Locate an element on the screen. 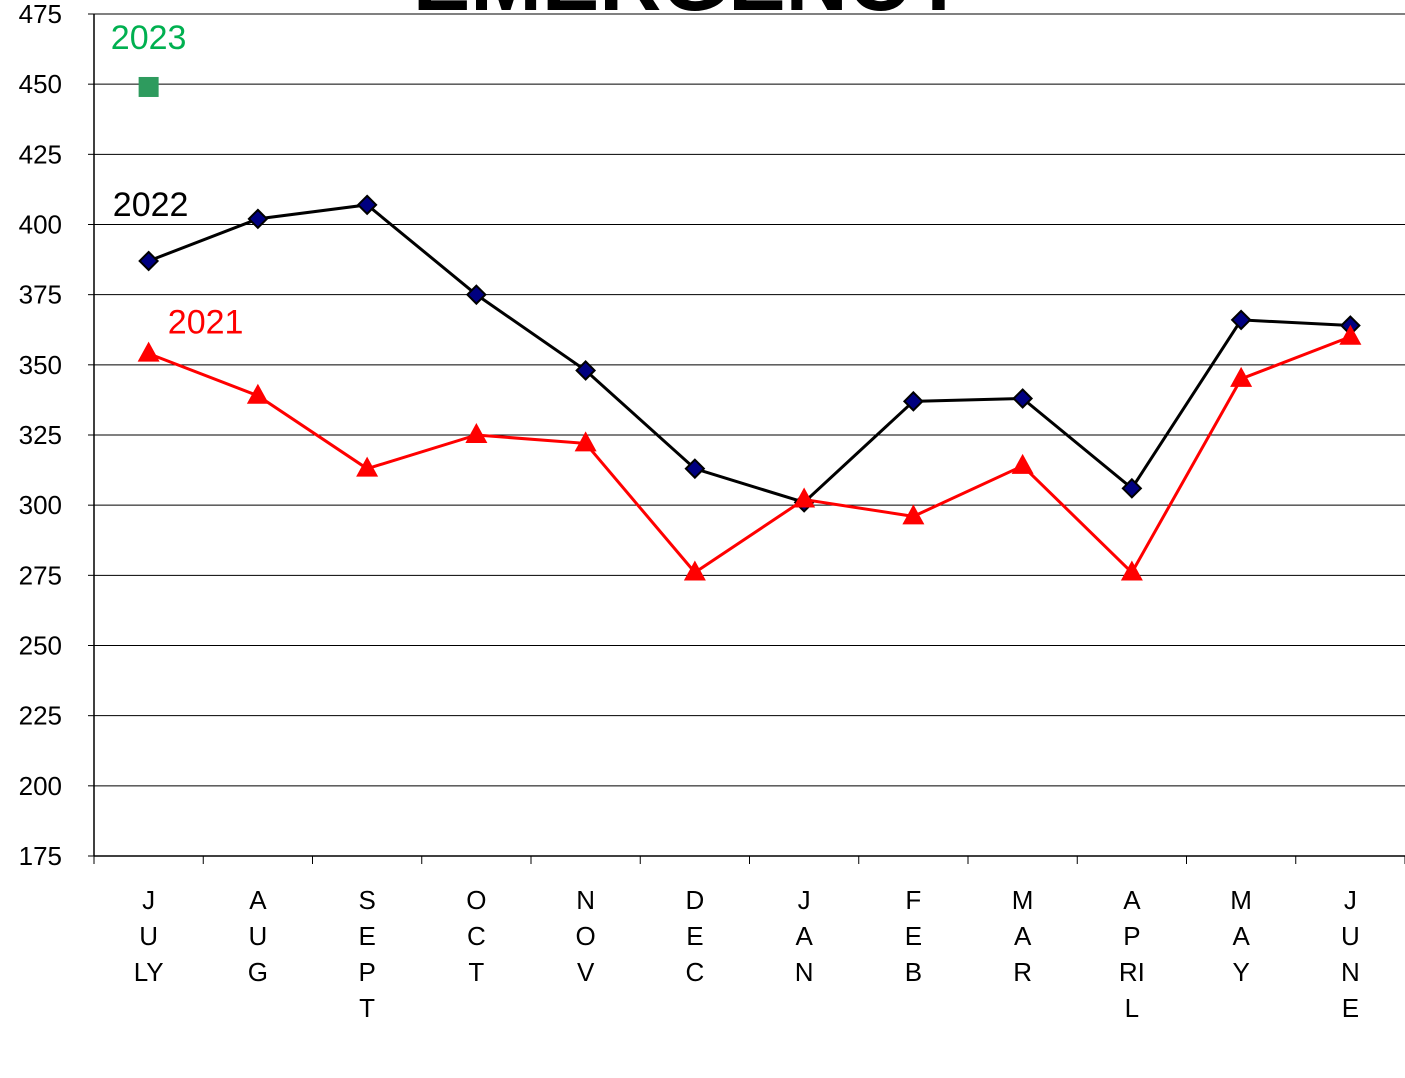  y-tick-label: 175 is located at coordinates (40, 856).